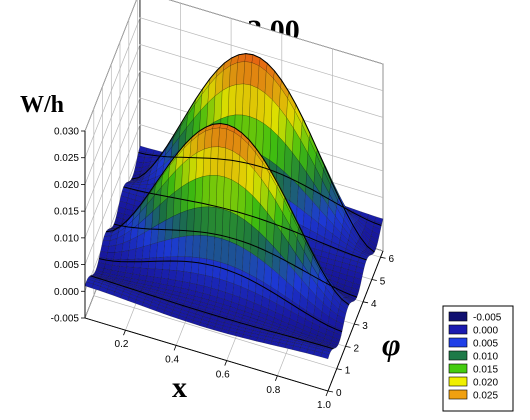  I want to click on x-axis-title: x, so click(179, 387).